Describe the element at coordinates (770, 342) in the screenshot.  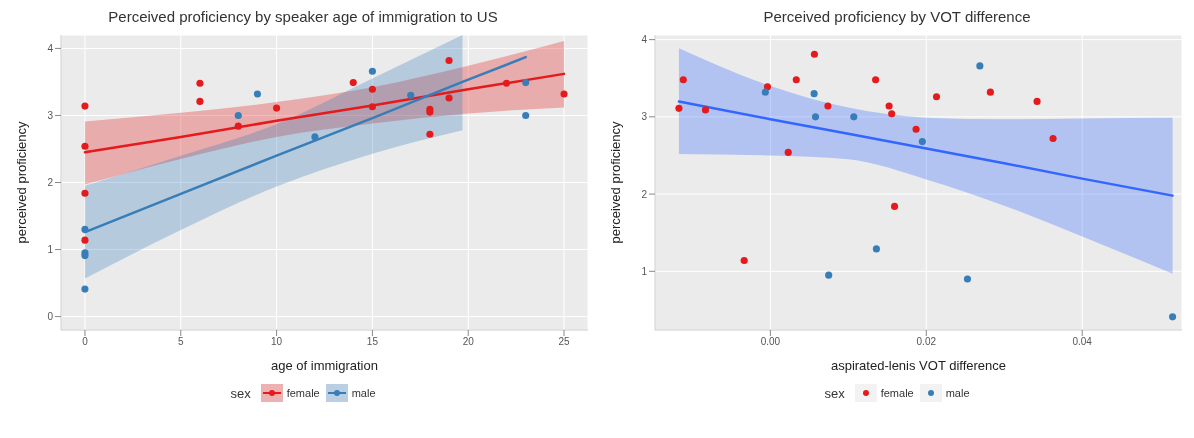
I see `x-tick-label: 0.00` at that location.